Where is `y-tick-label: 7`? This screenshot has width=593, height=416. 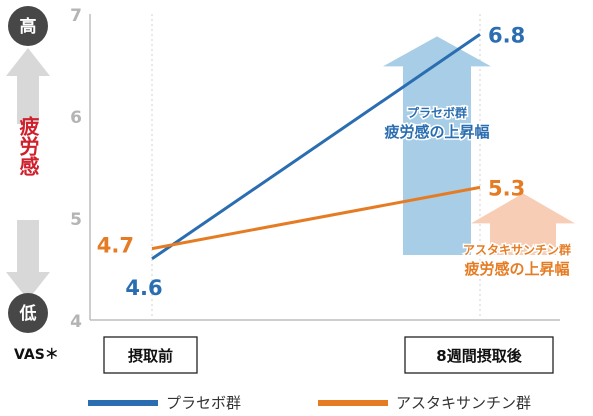
y-tick-label: 7 is located at coordinates (76, 16).